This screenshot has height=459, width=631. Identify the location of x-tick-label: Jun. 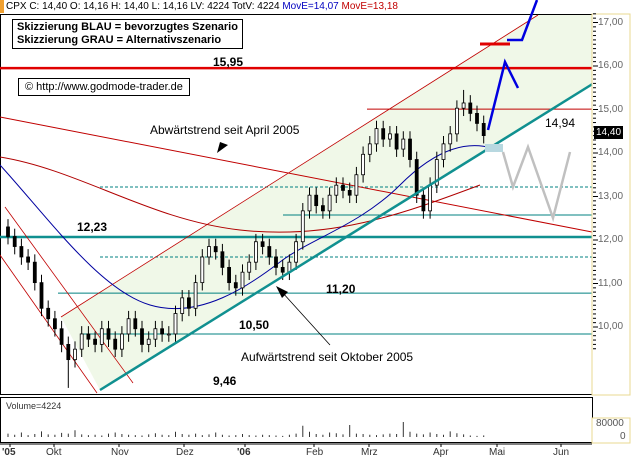
(561, 452).